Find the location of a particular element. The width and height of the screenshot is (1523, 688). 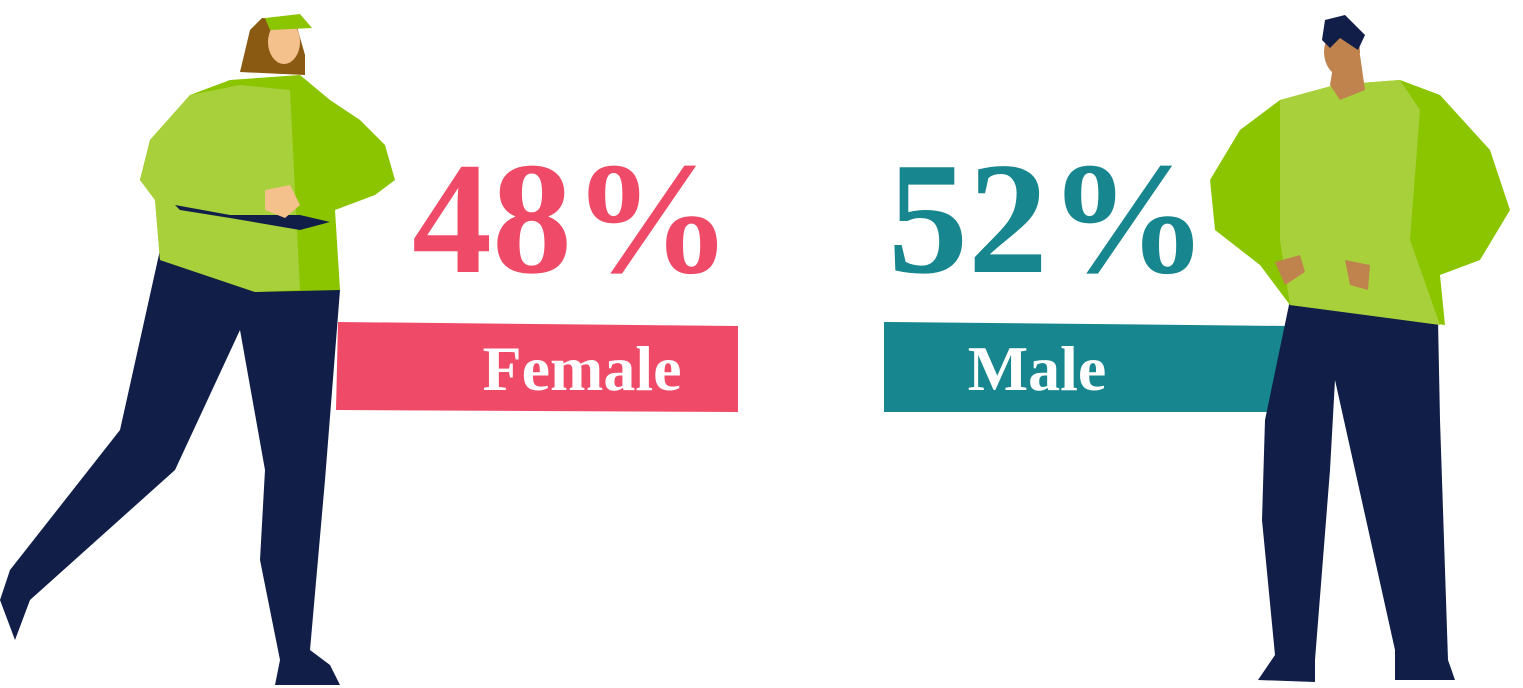

female-percent: 48% is located at coordinates (572, 218).